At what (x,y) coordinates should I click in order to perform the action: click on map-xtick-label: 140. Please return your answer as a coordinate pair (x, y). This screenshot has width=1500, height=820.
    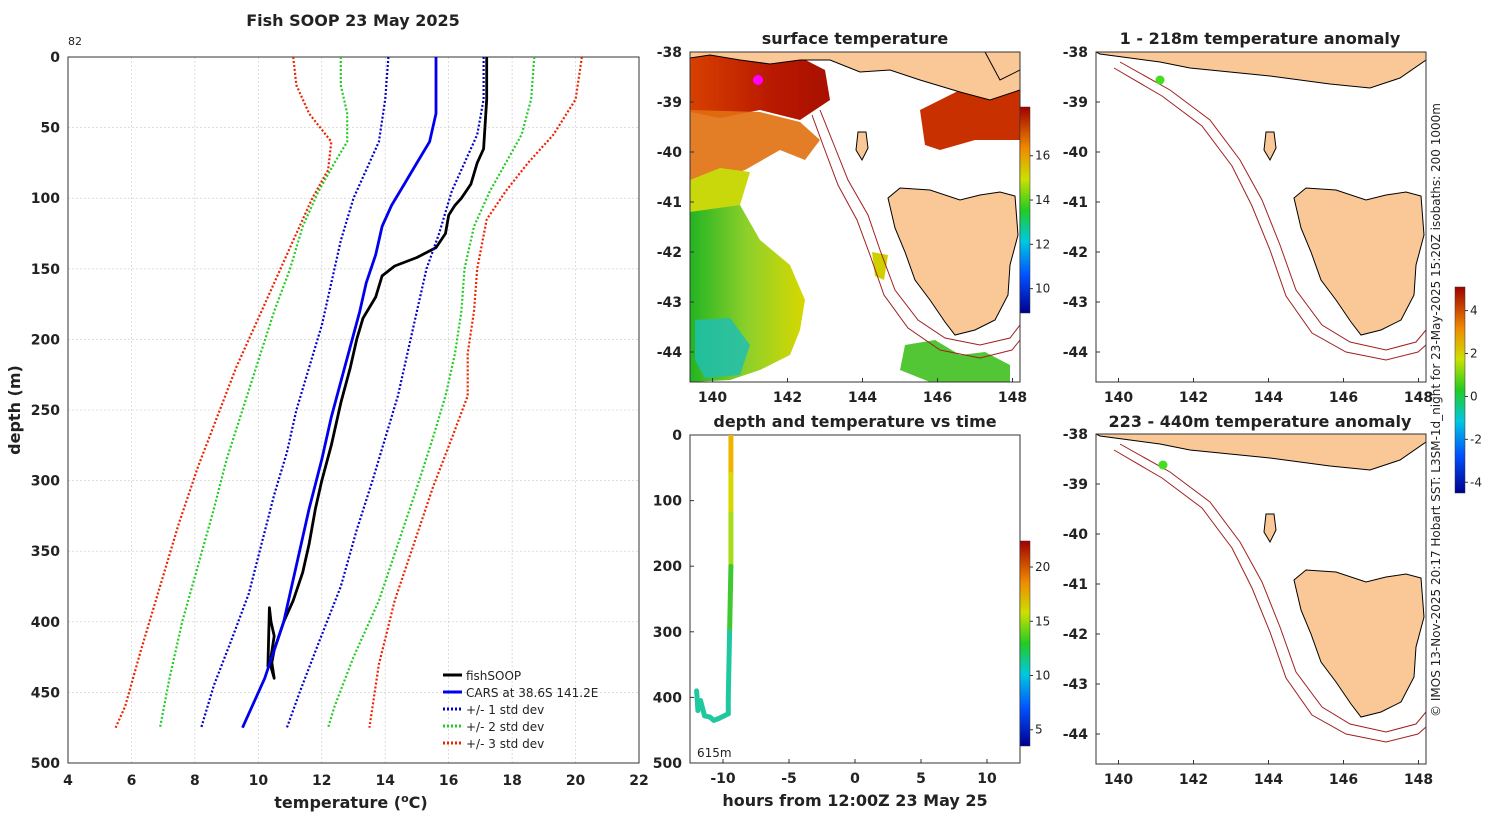
    Looking at the image, I should click on (712, 398).